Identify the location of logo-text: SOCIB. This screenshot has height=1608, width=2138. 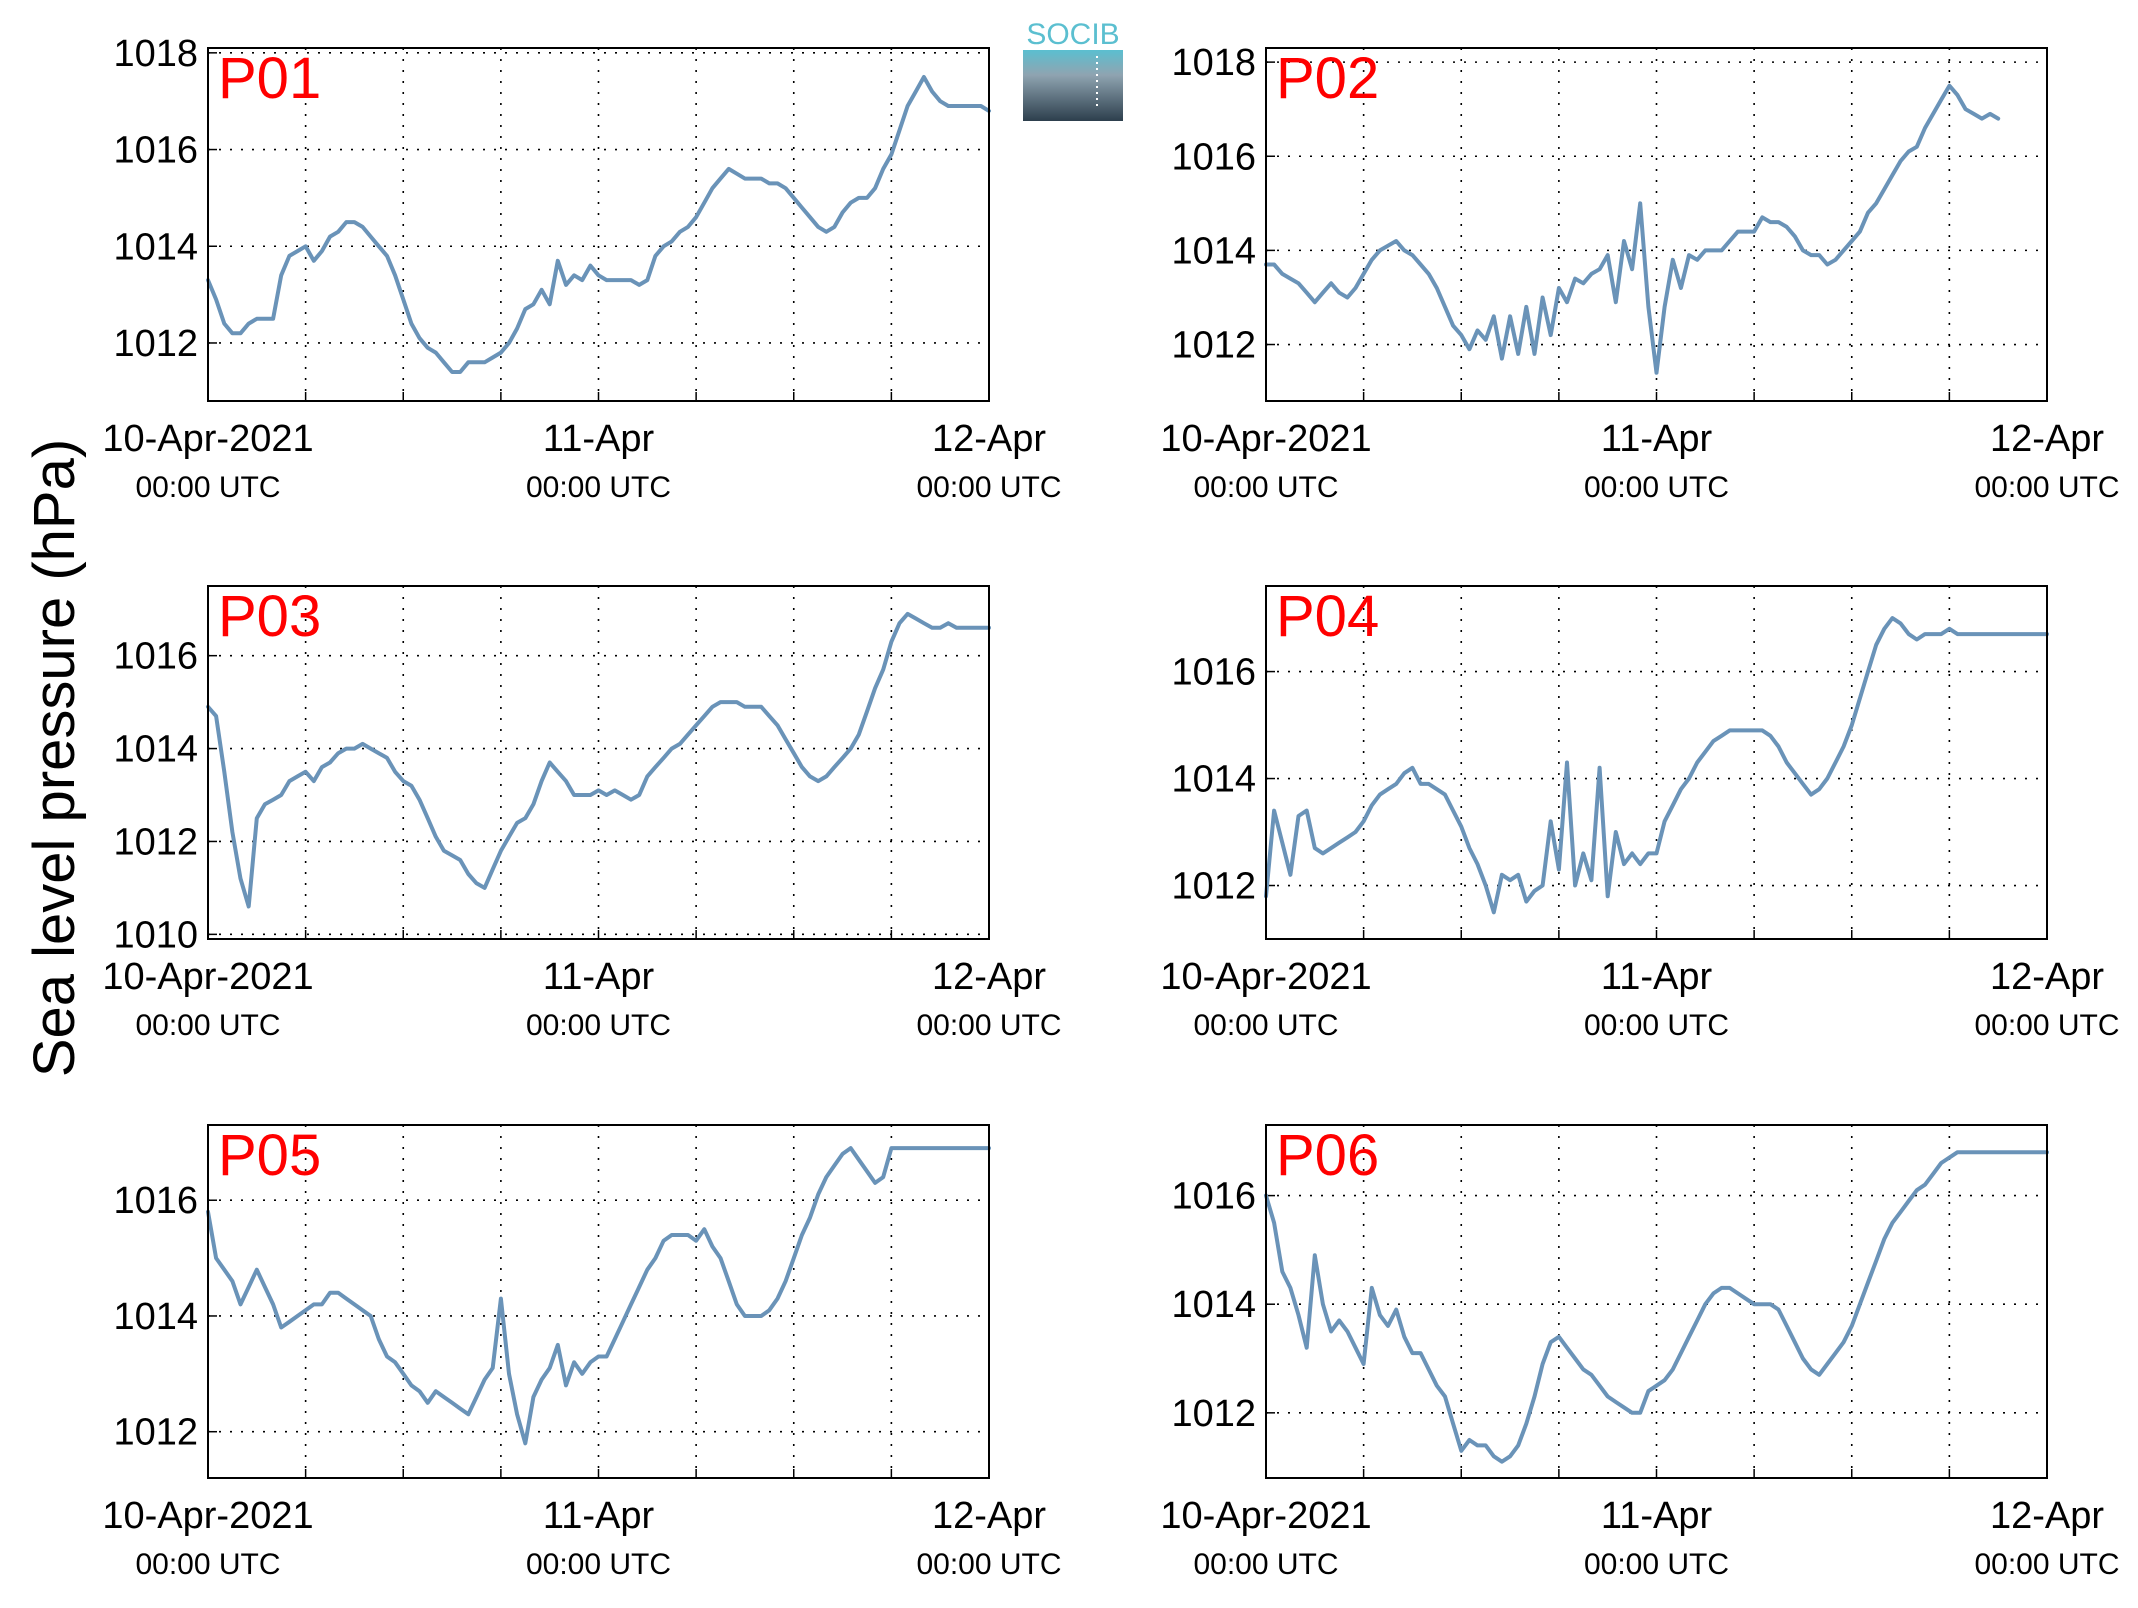
(1072, 34).